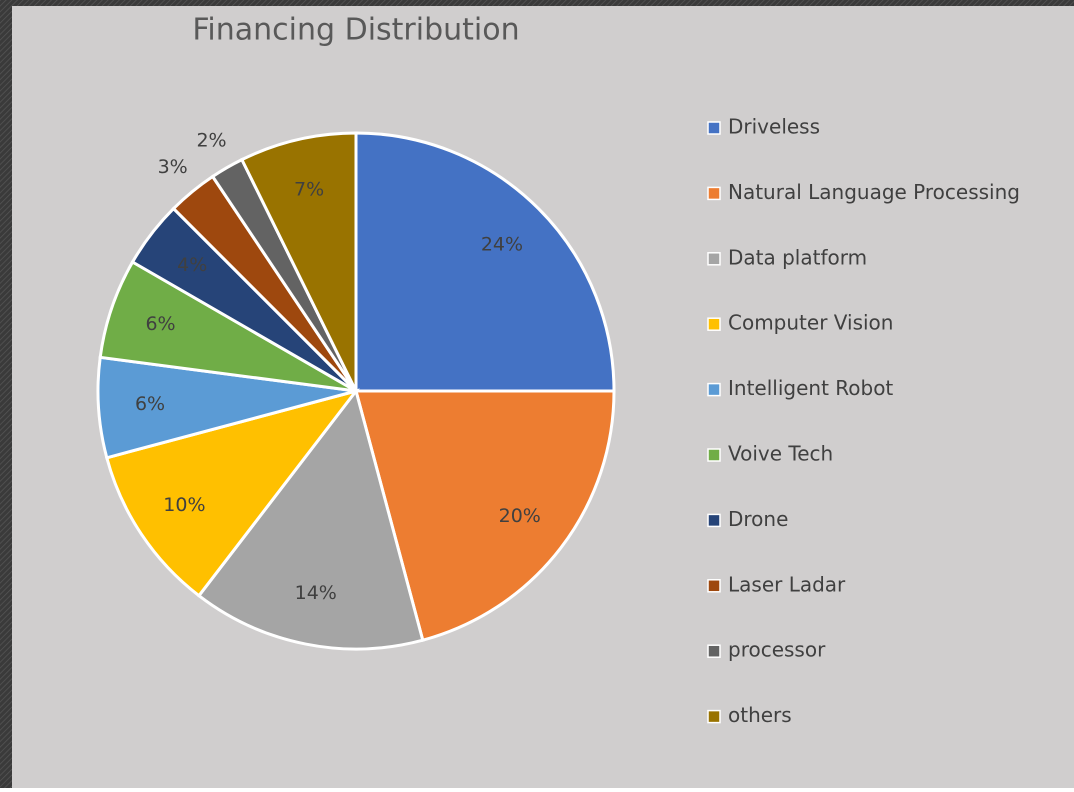 The width and height of the screenshot is (1074, 792). Describe the element at coordinates (760, 715) in the screenshot. I see `legend-label: others` at that location.